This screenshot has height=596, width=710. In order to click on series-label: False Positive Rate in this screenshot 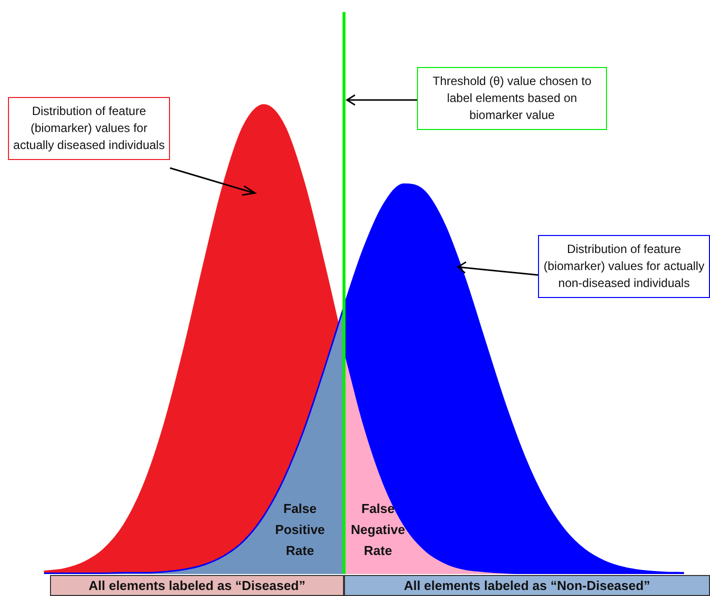, I will do `click(300, 530)`.